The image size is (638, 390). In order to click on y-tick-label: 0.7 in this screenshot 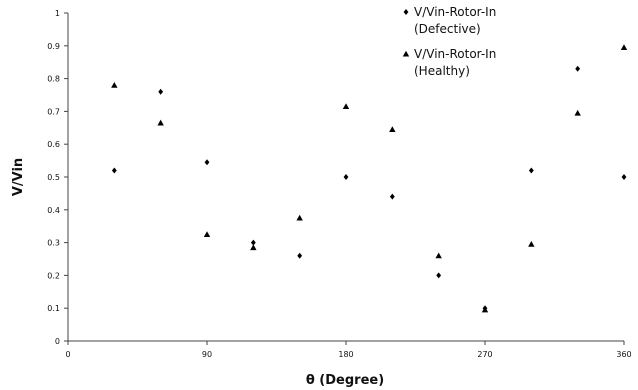, I will do `click(53, 111)`.